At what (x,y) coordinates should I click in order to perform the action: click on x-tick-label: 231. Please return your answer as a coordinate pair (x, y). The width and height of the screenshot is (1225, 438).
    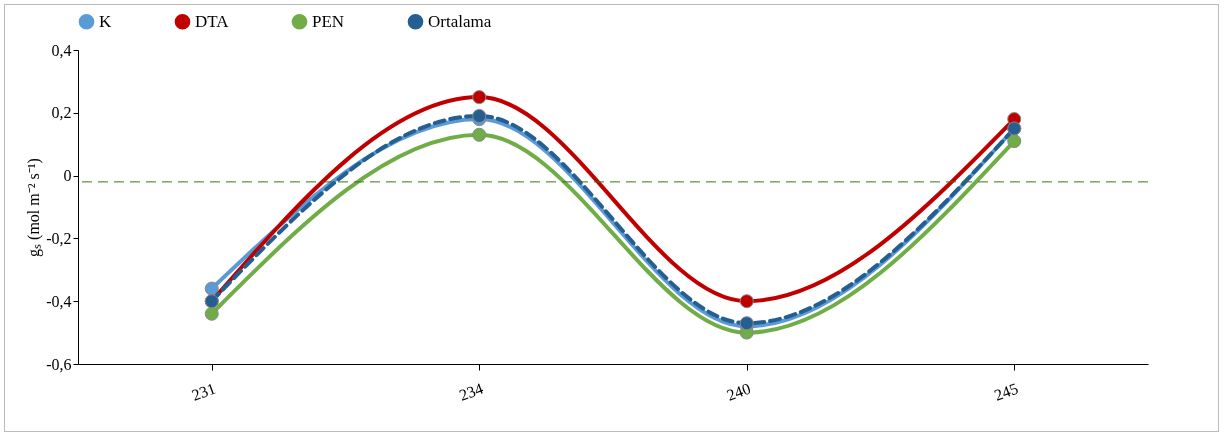
    Looking at the image, I should click on (203, 391).